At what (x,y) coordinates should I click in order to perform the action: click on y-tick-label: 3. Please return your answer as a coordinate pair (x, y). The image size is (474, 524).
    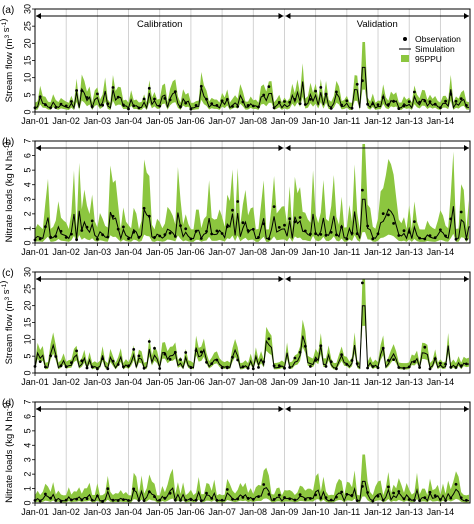
    Looking at the image, I should click on (27, 199).